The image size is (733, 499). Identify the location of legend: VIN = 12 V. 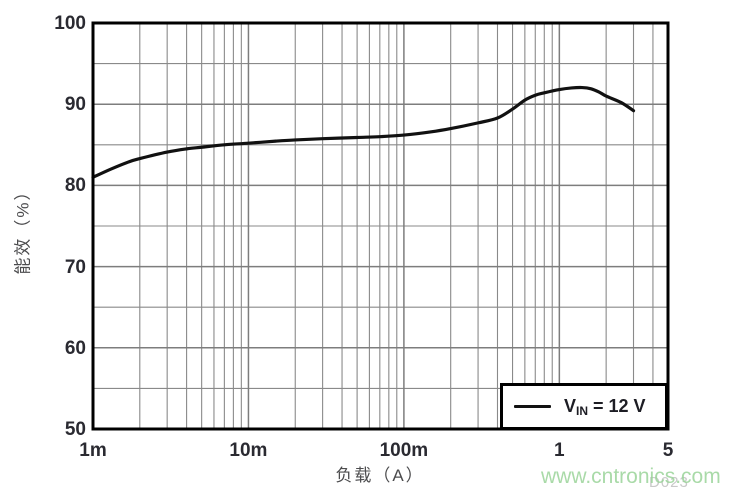
(584, 406).